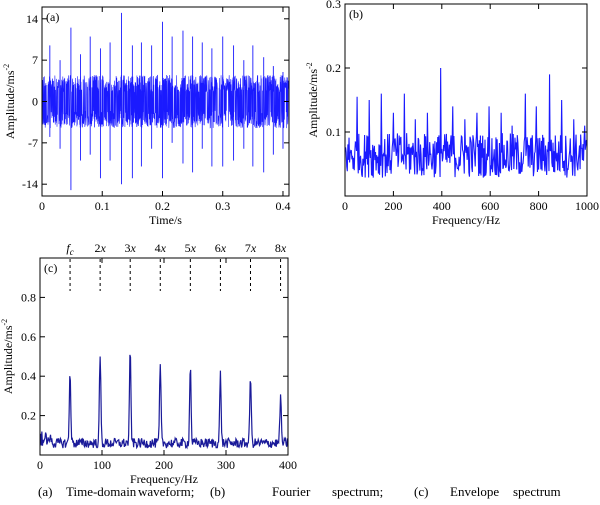 The image size is (600, 505). What do you see at coordinates (537, 491) in the screenshot?
I see `caption-word: spectrum` at bounding box center [537, 491].